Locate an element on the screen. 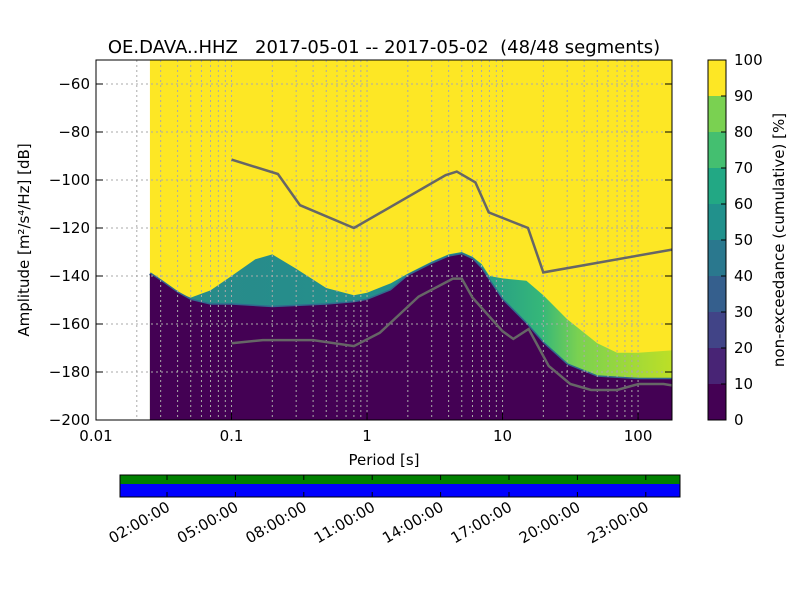  coverage-tick-label: 02:00:00 is located at coordinates (139, 522).